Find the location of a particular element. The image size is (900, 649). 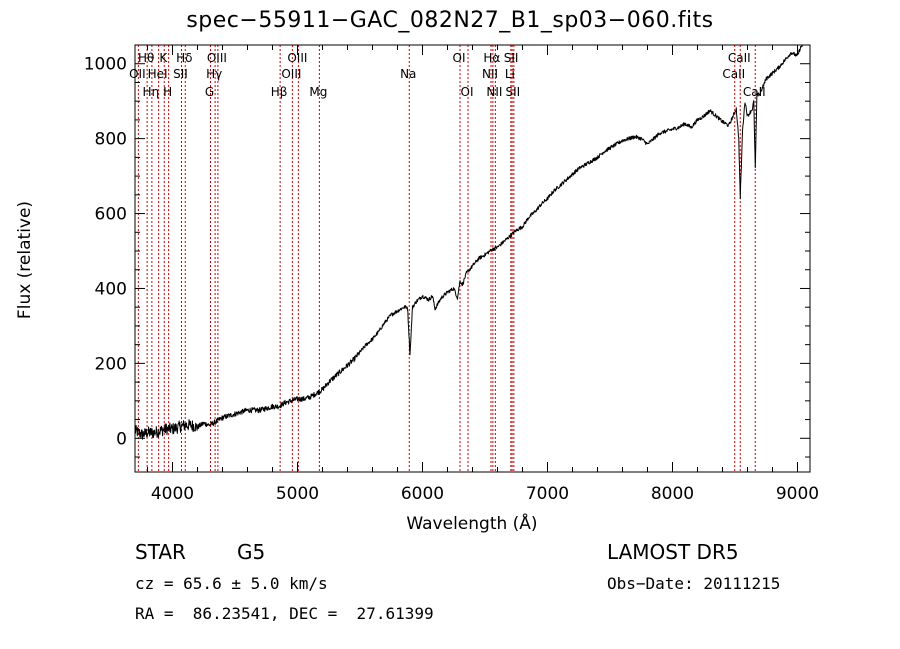

y-tick-label: 600 is located at coordinates (111, 215).